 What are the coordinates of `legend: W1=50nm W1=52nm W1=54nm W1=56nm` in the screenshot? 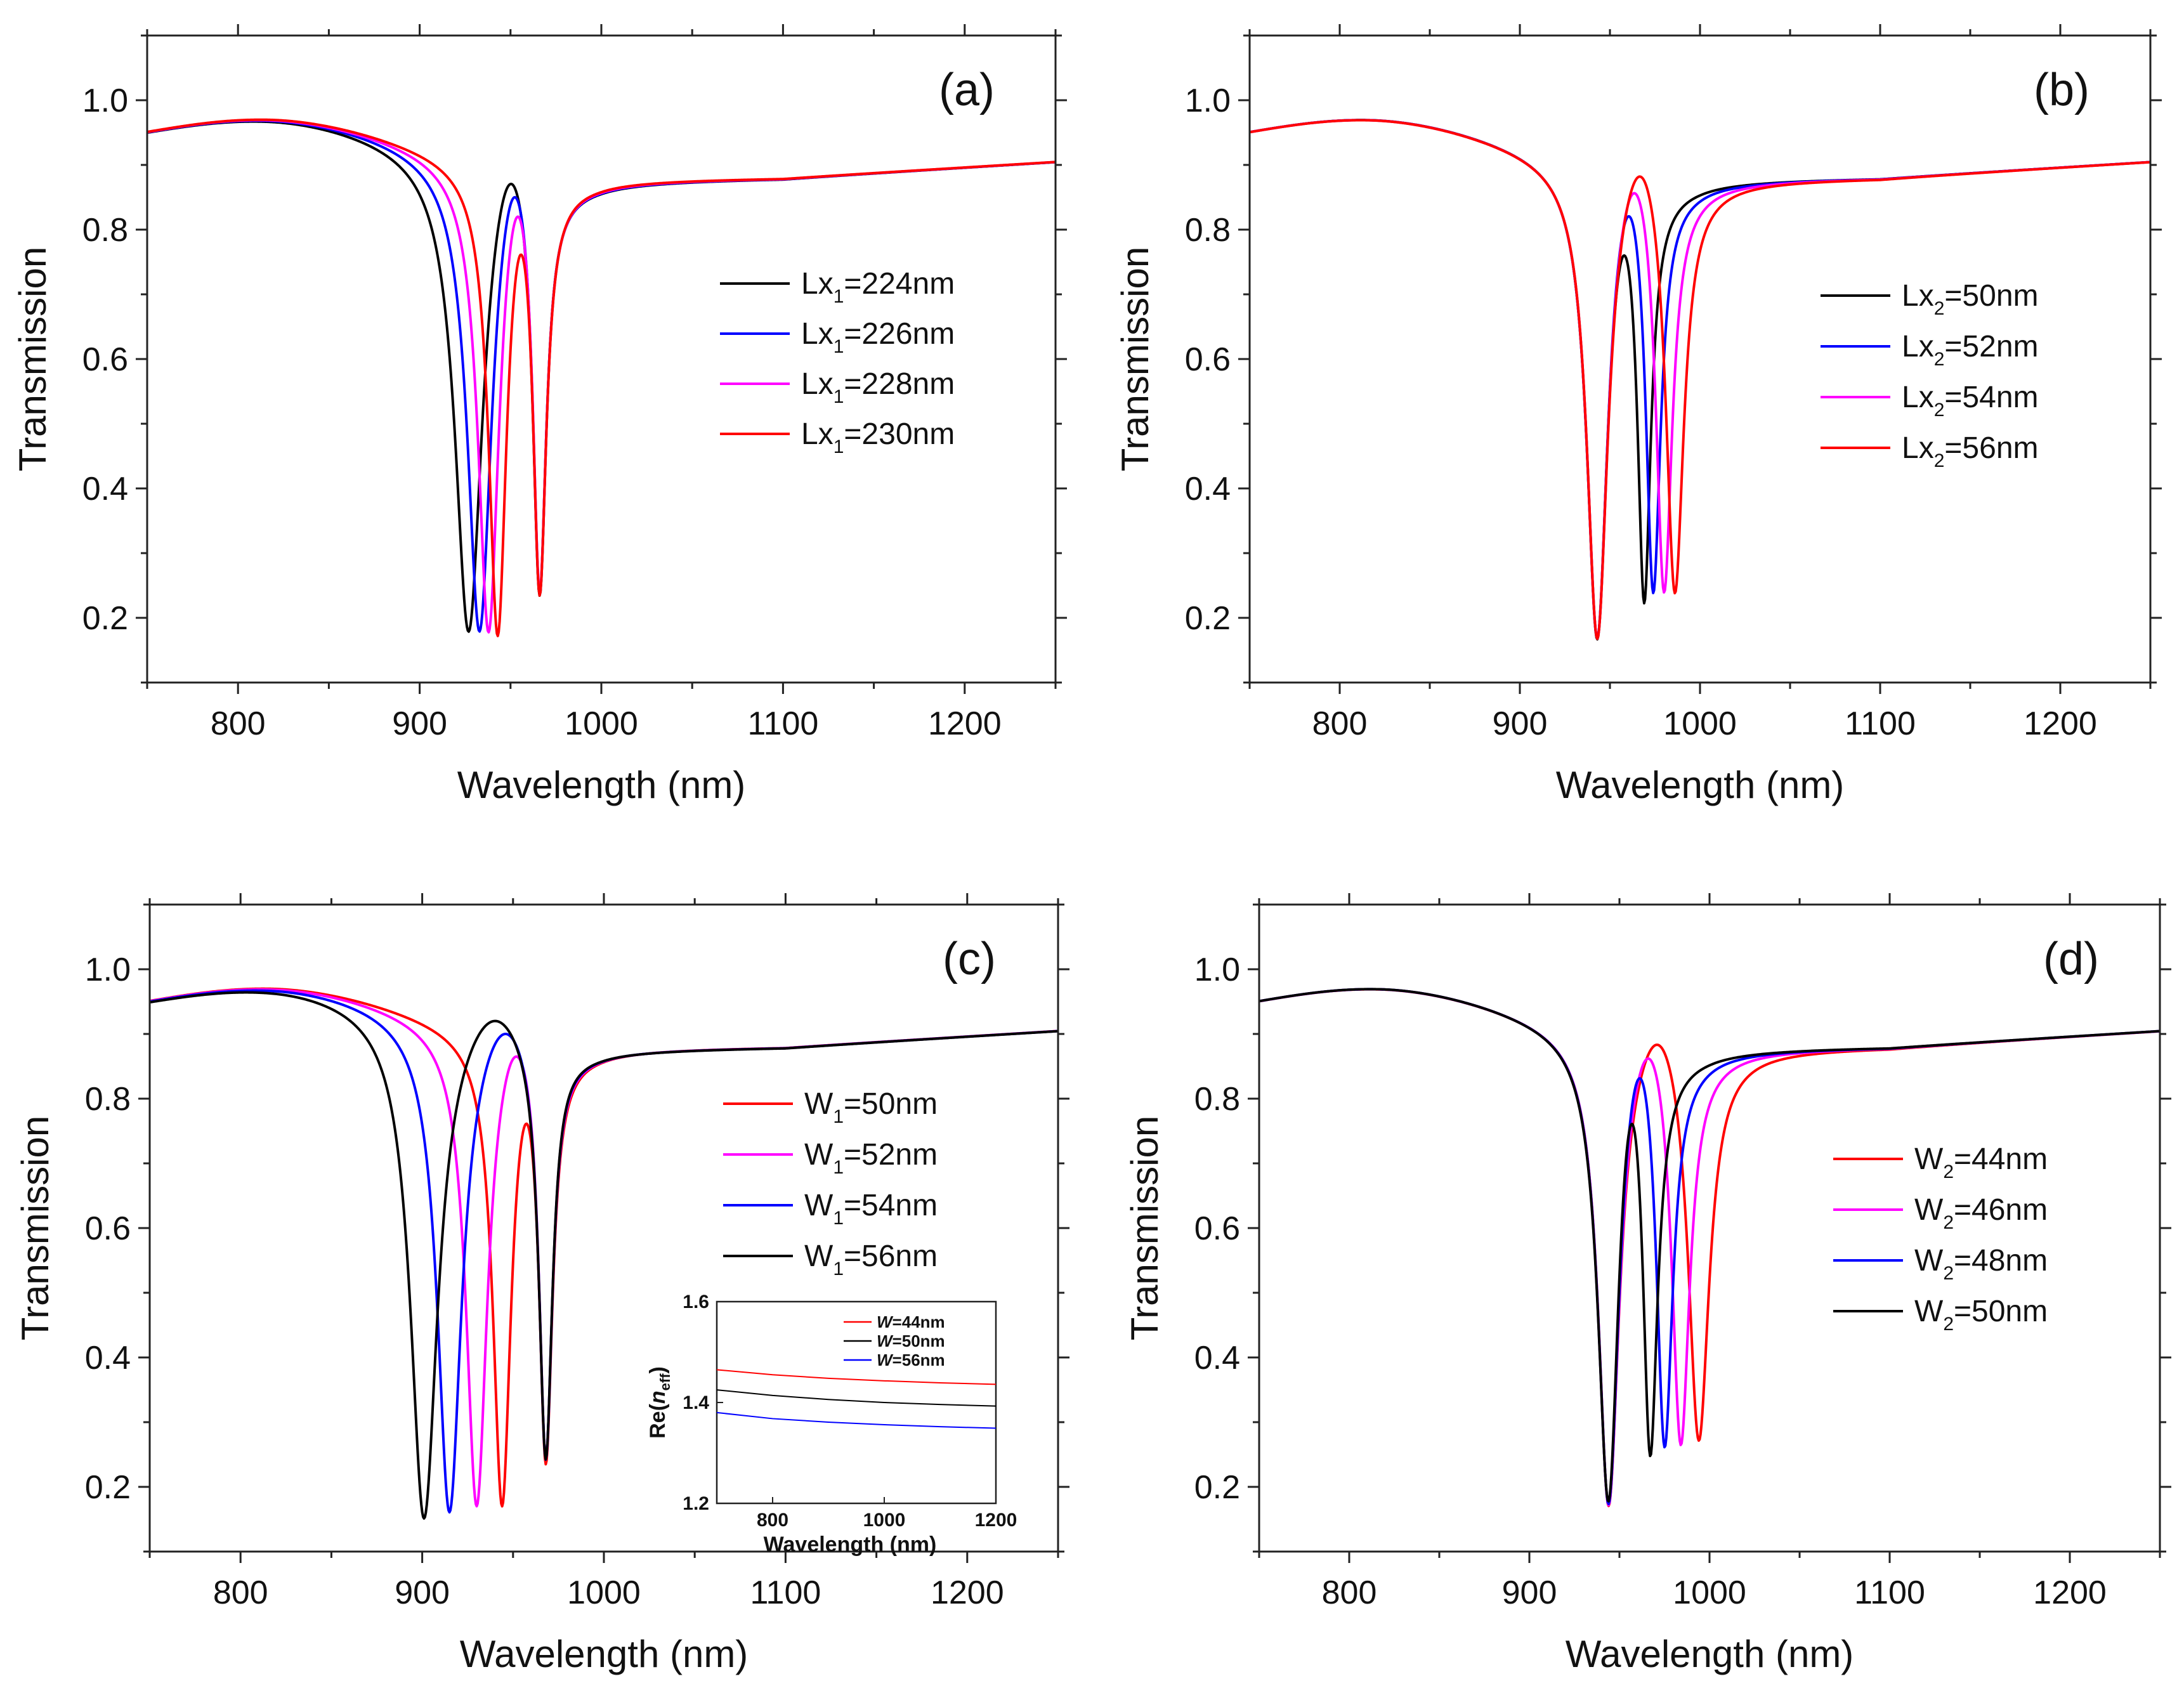 It's located at (830, 1183).